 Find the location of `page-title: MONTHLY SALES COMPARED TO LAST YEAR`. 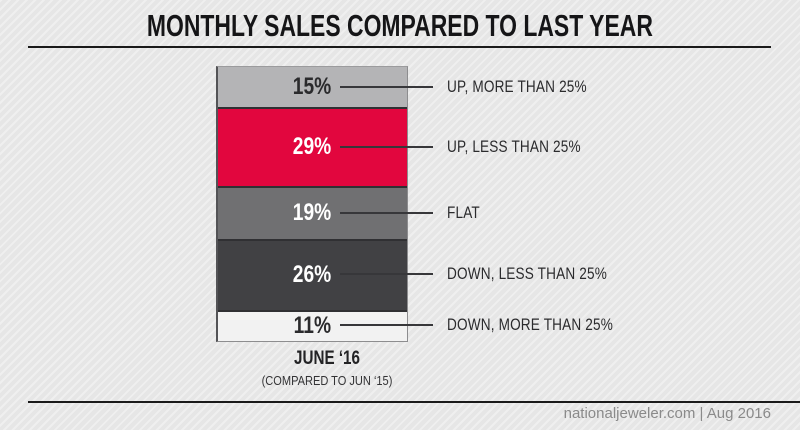

page-title: MONTHLY SALES COMPARED TO LAST YEAR is located at coordinates (400, 25).